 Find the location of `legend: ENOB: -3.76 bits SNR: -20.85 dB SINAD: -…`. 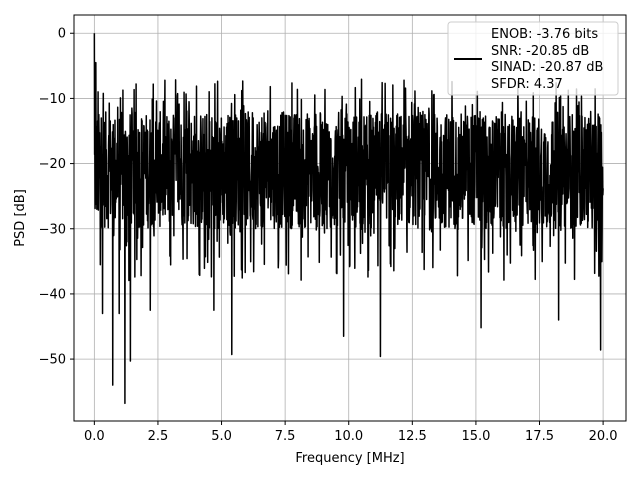

legend: ENOB: -3.76 bits SNR: -20.85 dB SINAD: -… is located at coordinates (533, 58).